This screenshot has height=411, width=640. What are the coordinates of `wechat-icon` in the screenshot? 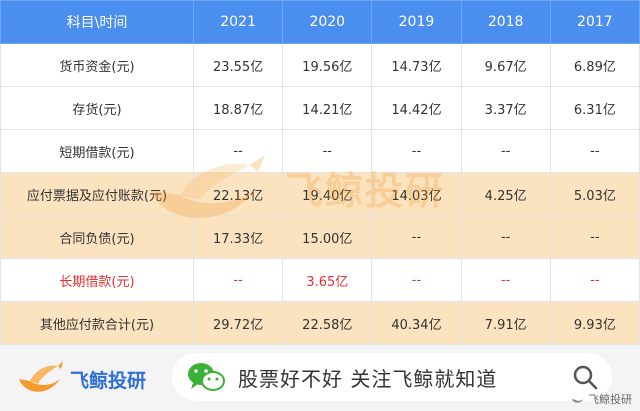 It's located at (206, 377).